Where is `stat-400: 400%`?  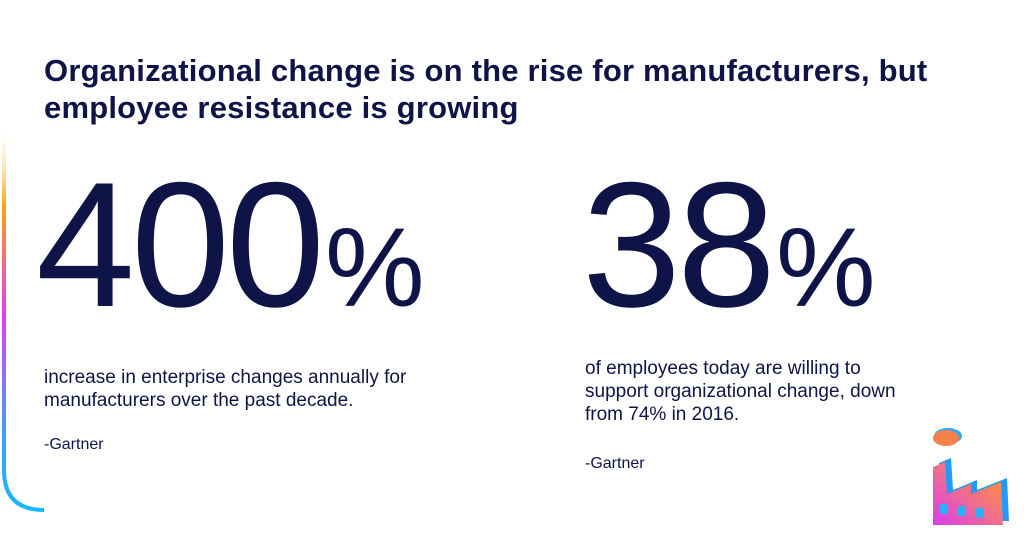
stat-400: 400% is located at coordinates (230, 256).